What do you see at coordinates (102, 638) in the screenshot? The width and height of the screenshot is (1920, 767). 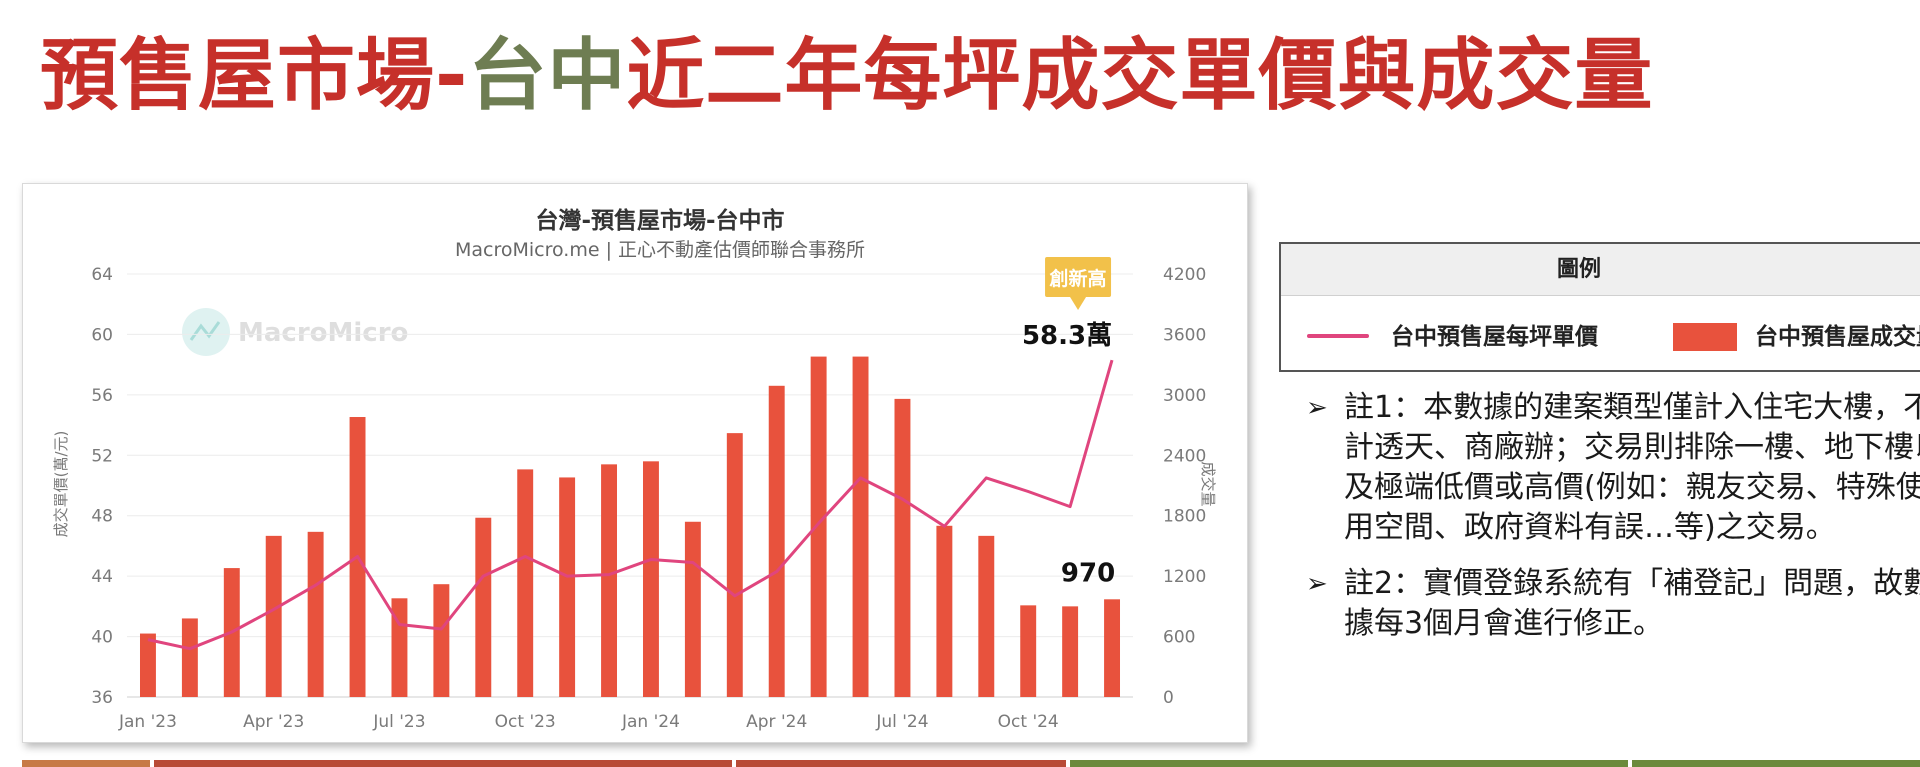 I see `y-left-tick-label: 40` at bounding box center [102, 638].